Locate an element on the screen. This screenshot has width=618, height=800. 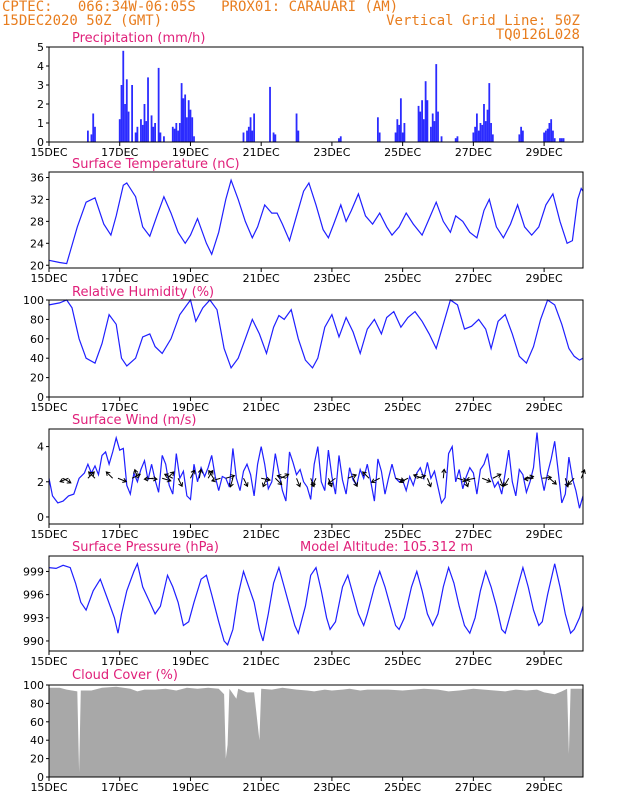
cloud-xtick-label: 15DEC is located at coordinates (48, 787).